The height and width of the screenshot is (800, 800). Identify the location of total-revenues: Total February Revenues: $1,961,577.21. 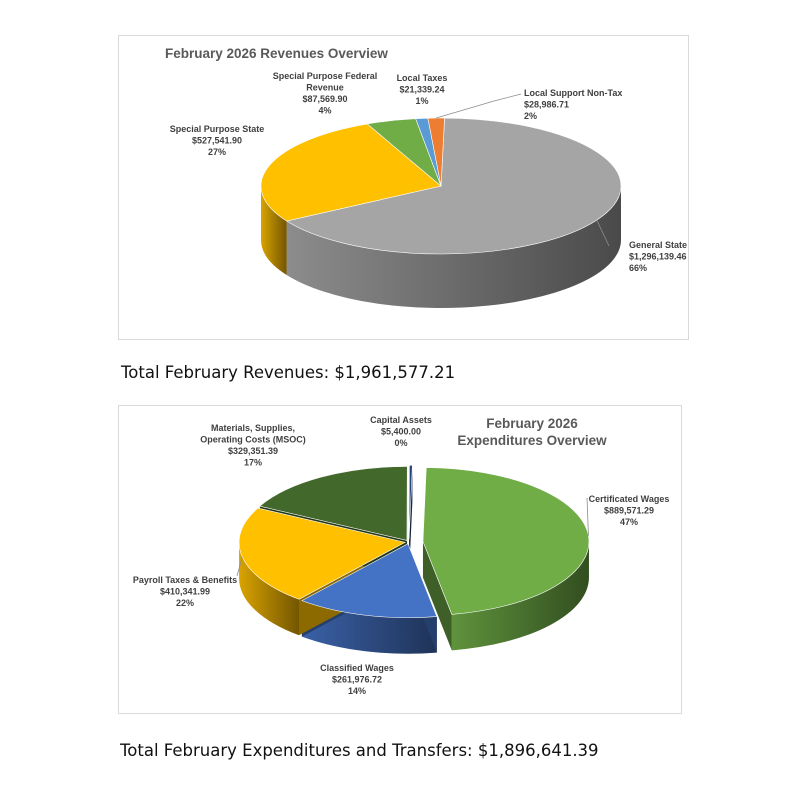
(288, 372).